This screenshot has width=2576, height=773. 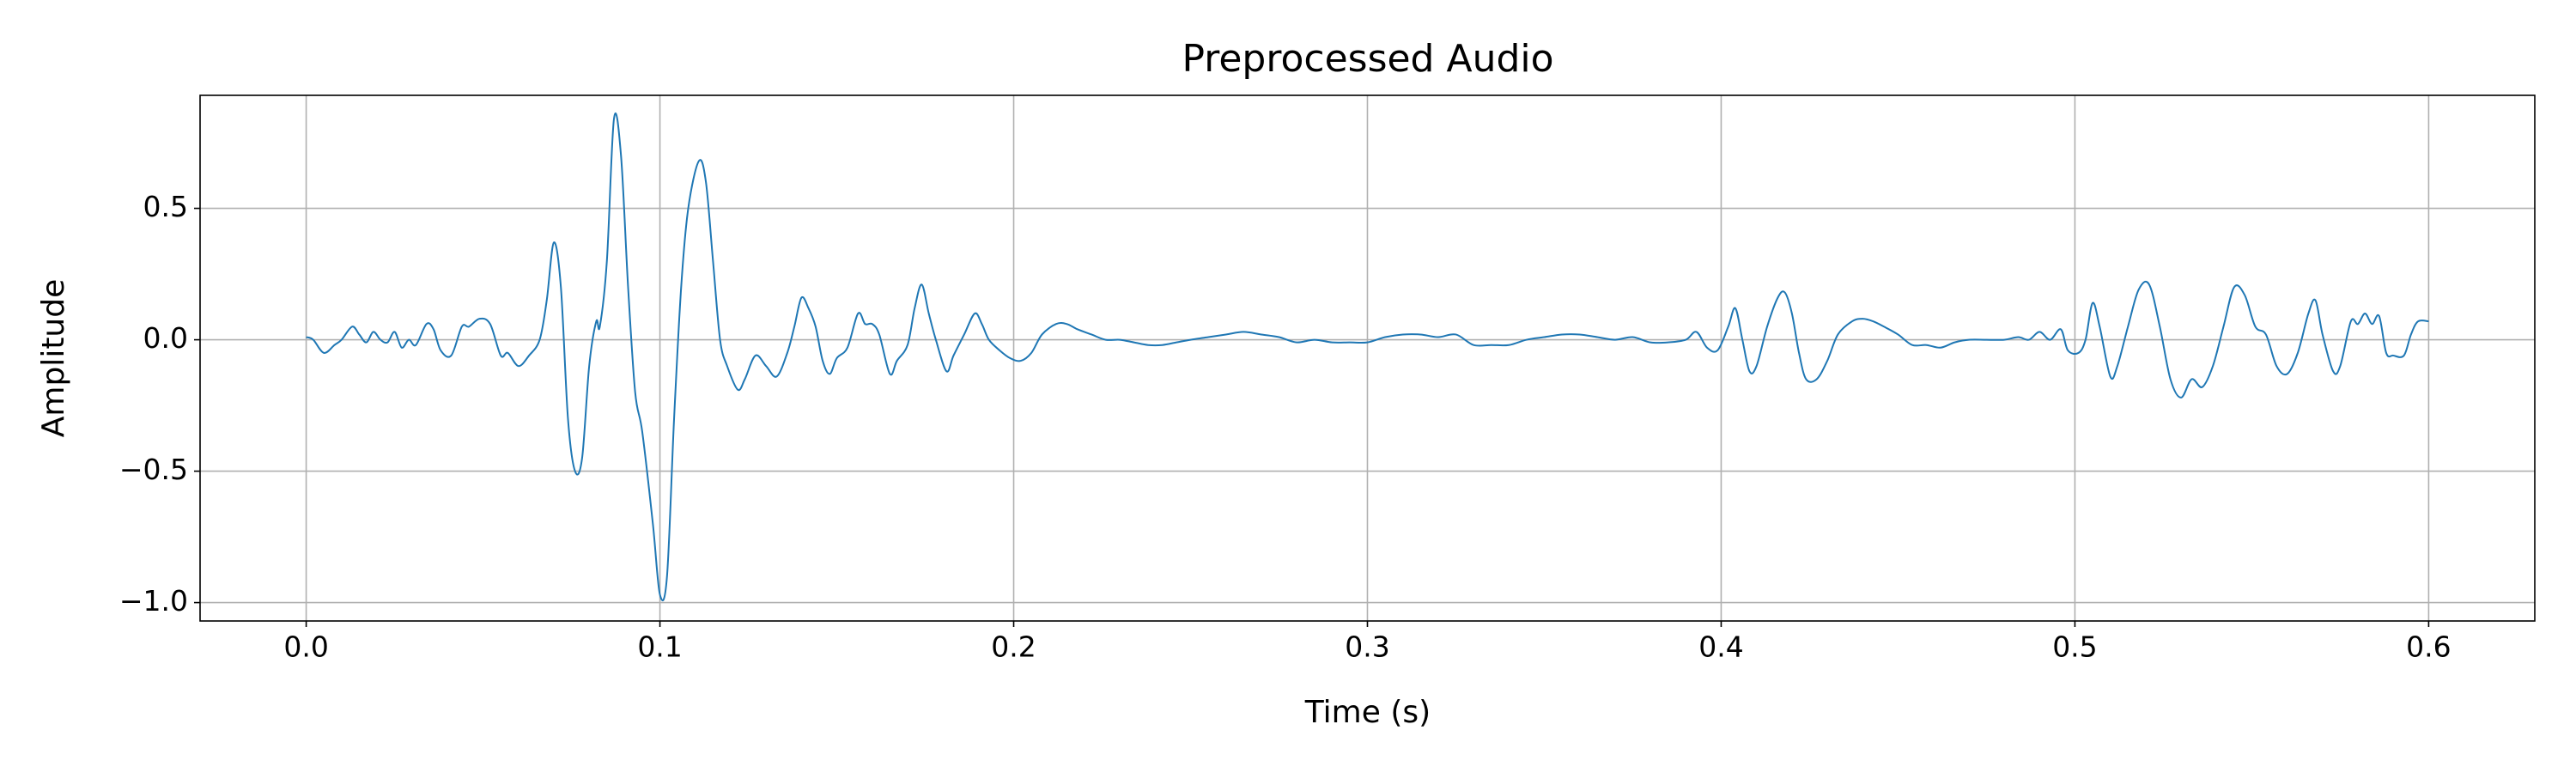 I want to click on y-tick-label: −1.0, so click(x=153, y=601).